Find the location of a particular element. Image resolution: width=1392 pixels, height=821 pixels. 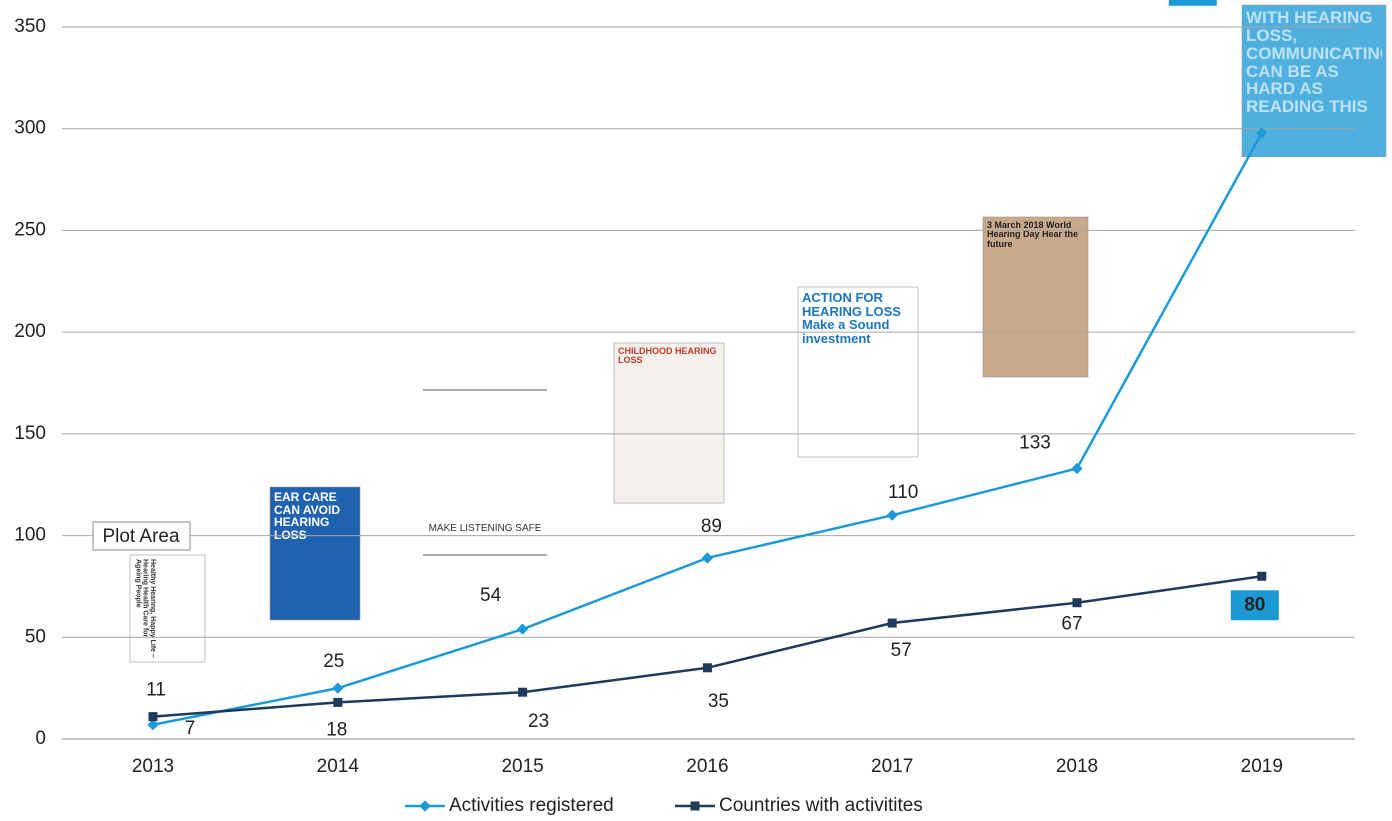

value-label: 110 is located at coordinates (903, 492).